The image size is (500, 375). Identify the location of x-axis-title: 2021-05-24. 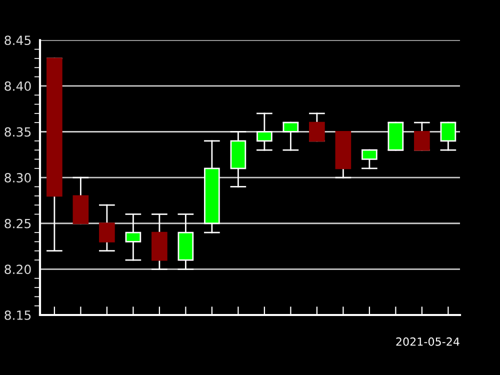
(428, 341).